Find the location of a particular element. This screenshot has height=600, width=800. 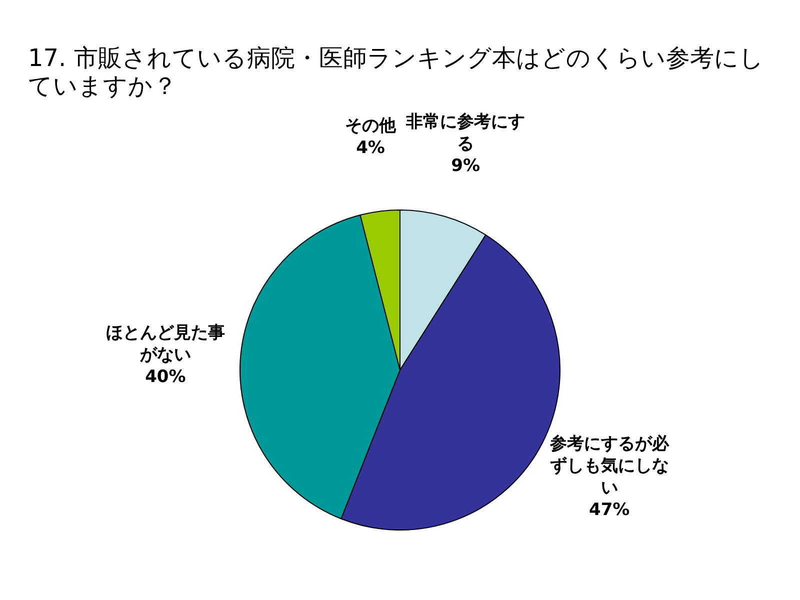

data-label: 40% is located at coordinates (165, 377).